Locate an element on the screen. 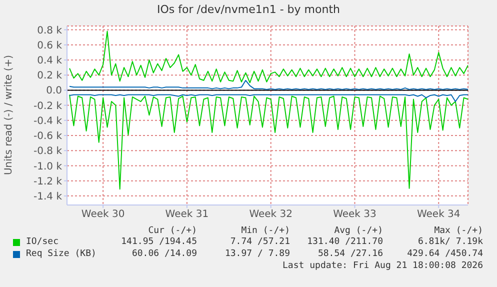 Image resolution: width=497 pixels, height=287 pixels. text: Avg (-/+) is located at coordinates (358, 231).